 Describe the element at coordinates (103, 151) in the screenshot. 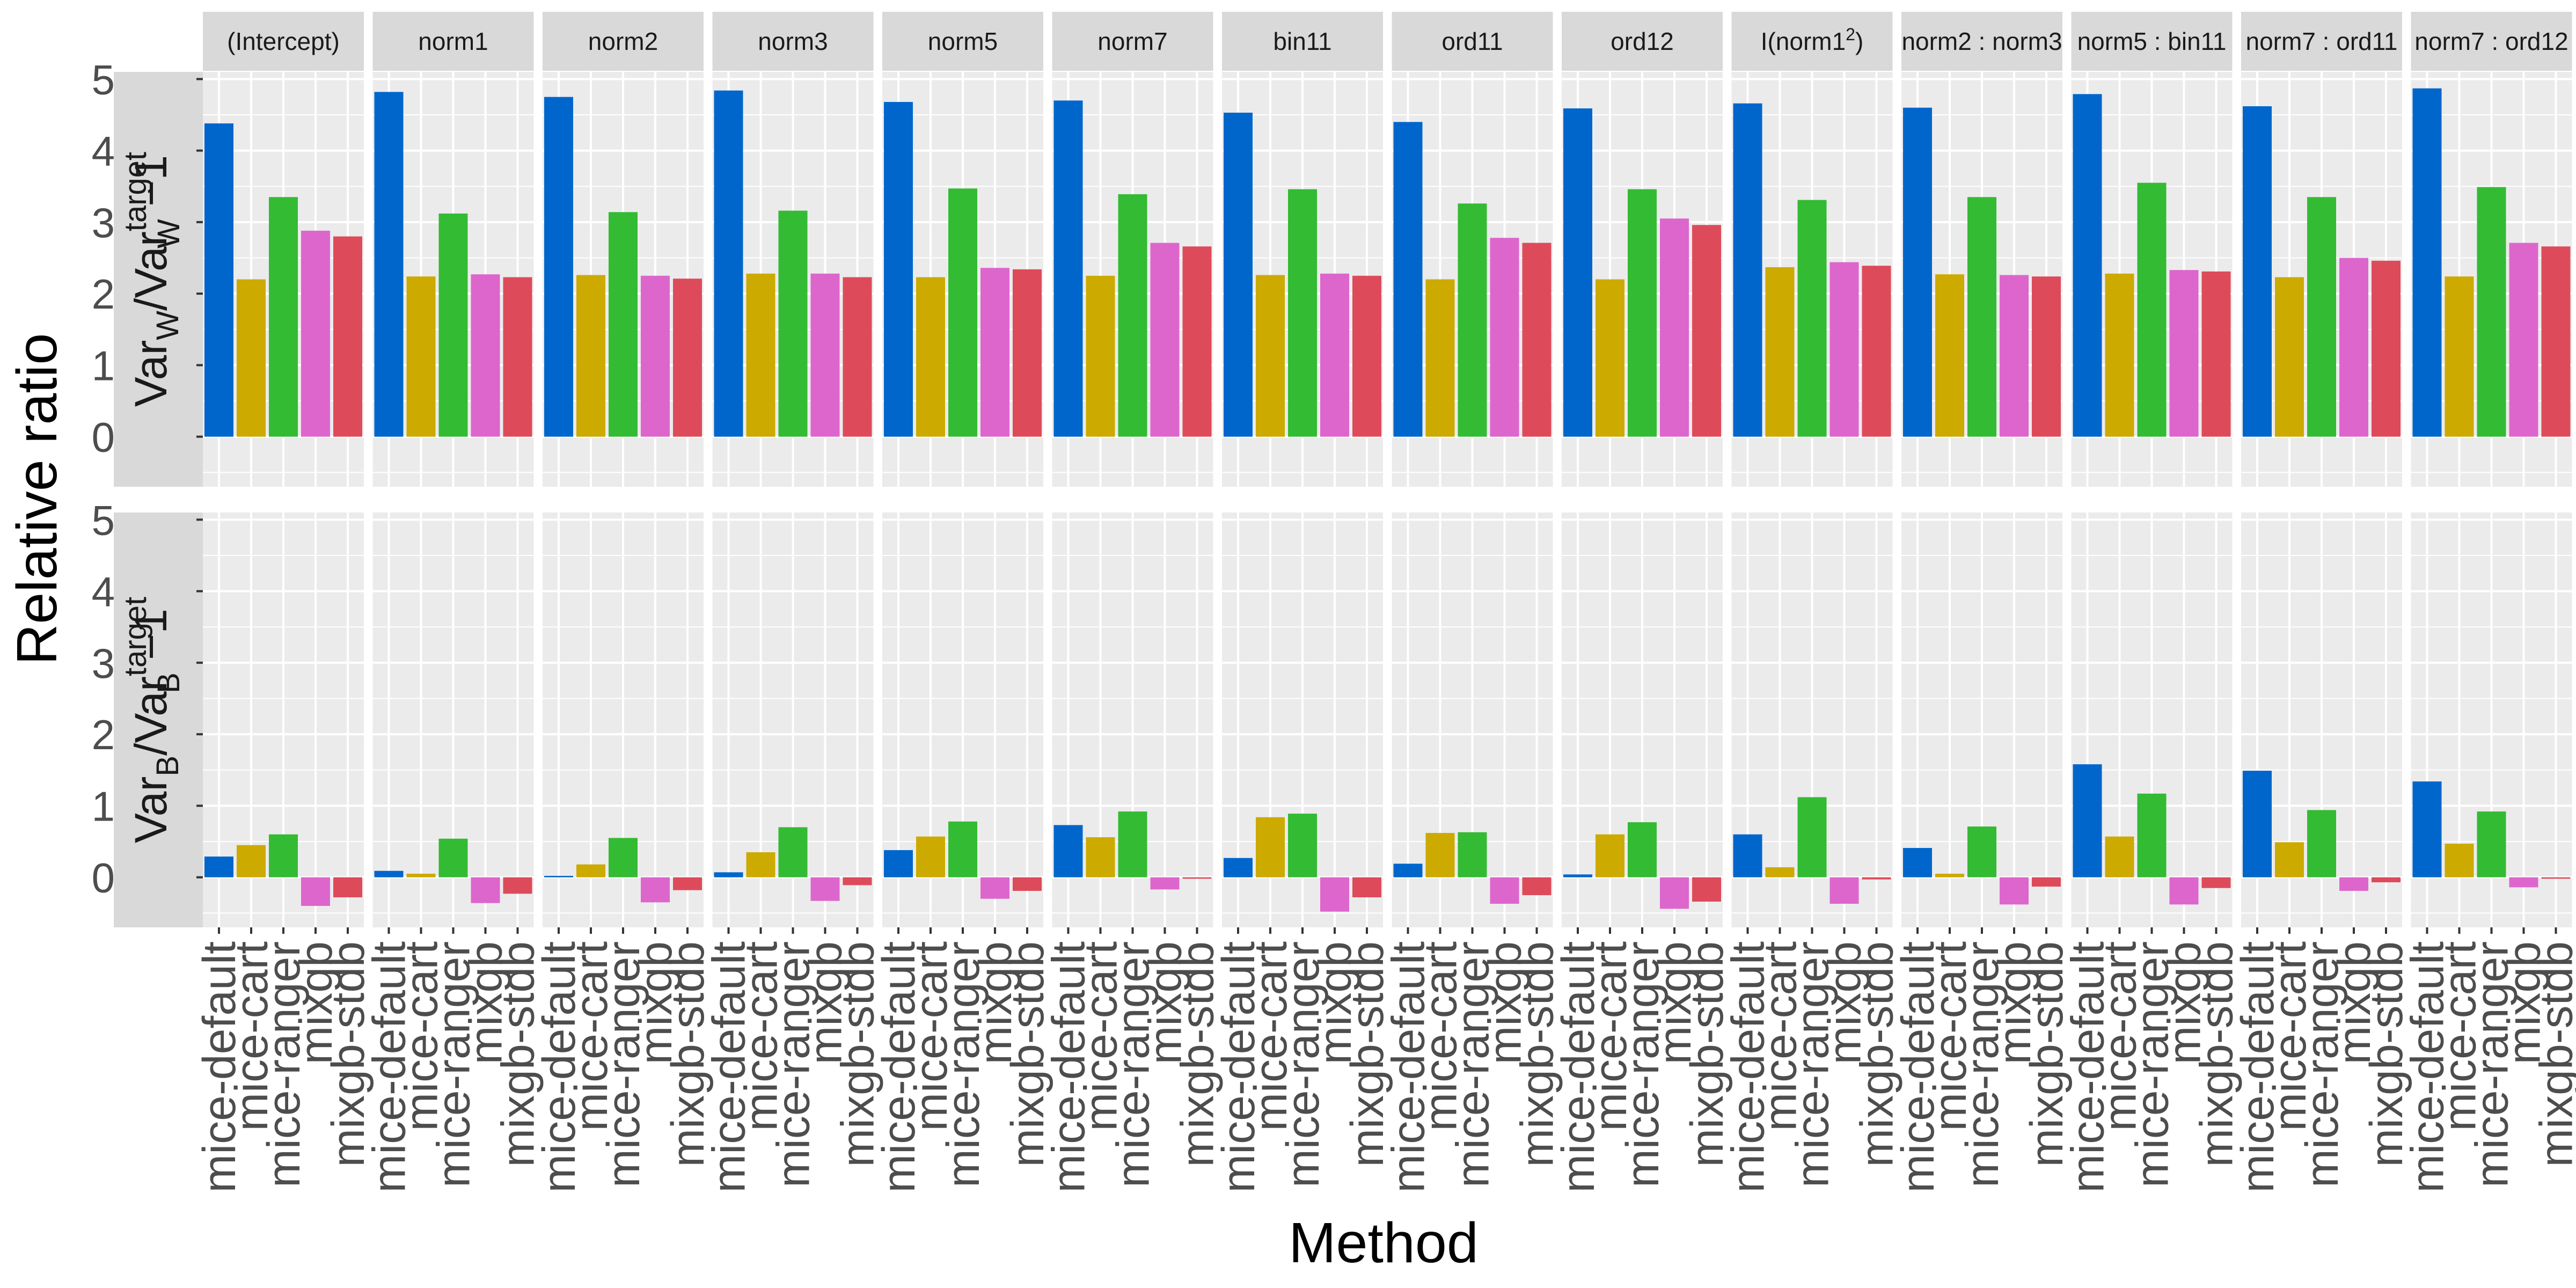

I see `y-tick-label: 4` at that location.